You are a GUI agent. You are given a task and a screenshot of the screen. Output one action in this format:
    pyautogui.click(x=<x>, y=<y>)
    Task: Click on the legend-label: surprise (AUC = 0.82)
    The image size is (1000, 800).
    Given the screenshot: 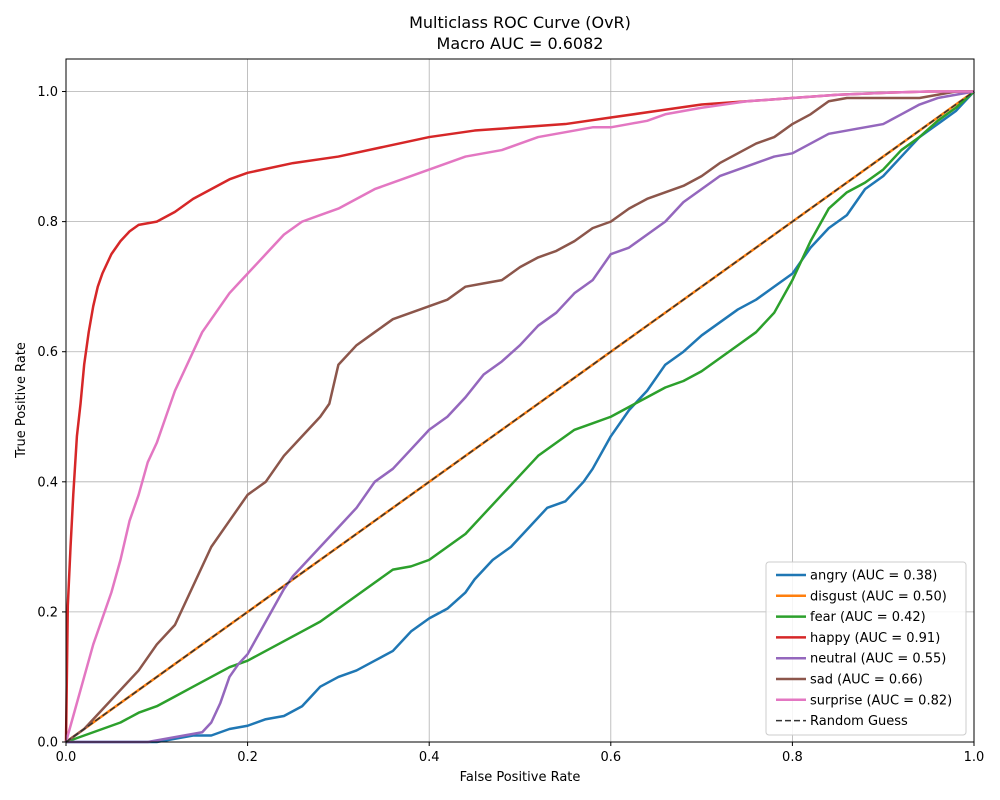 What is the action you would take?
    pyautogui.click(x=881, y=700)
    